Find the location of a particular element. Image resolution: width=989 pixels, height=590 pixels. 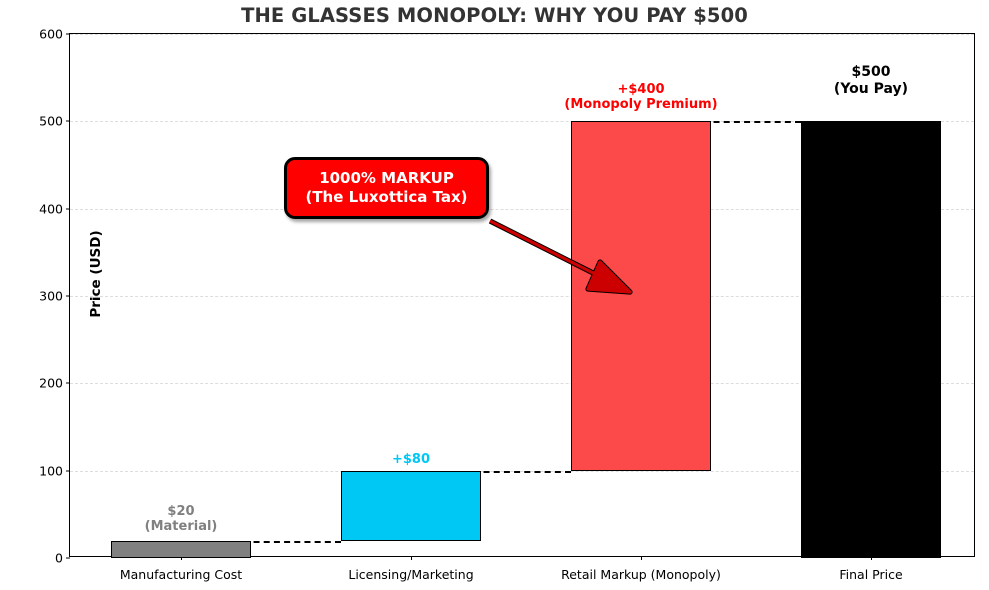

y-tick-label-300: 300 is located at coordinates (51, 296).